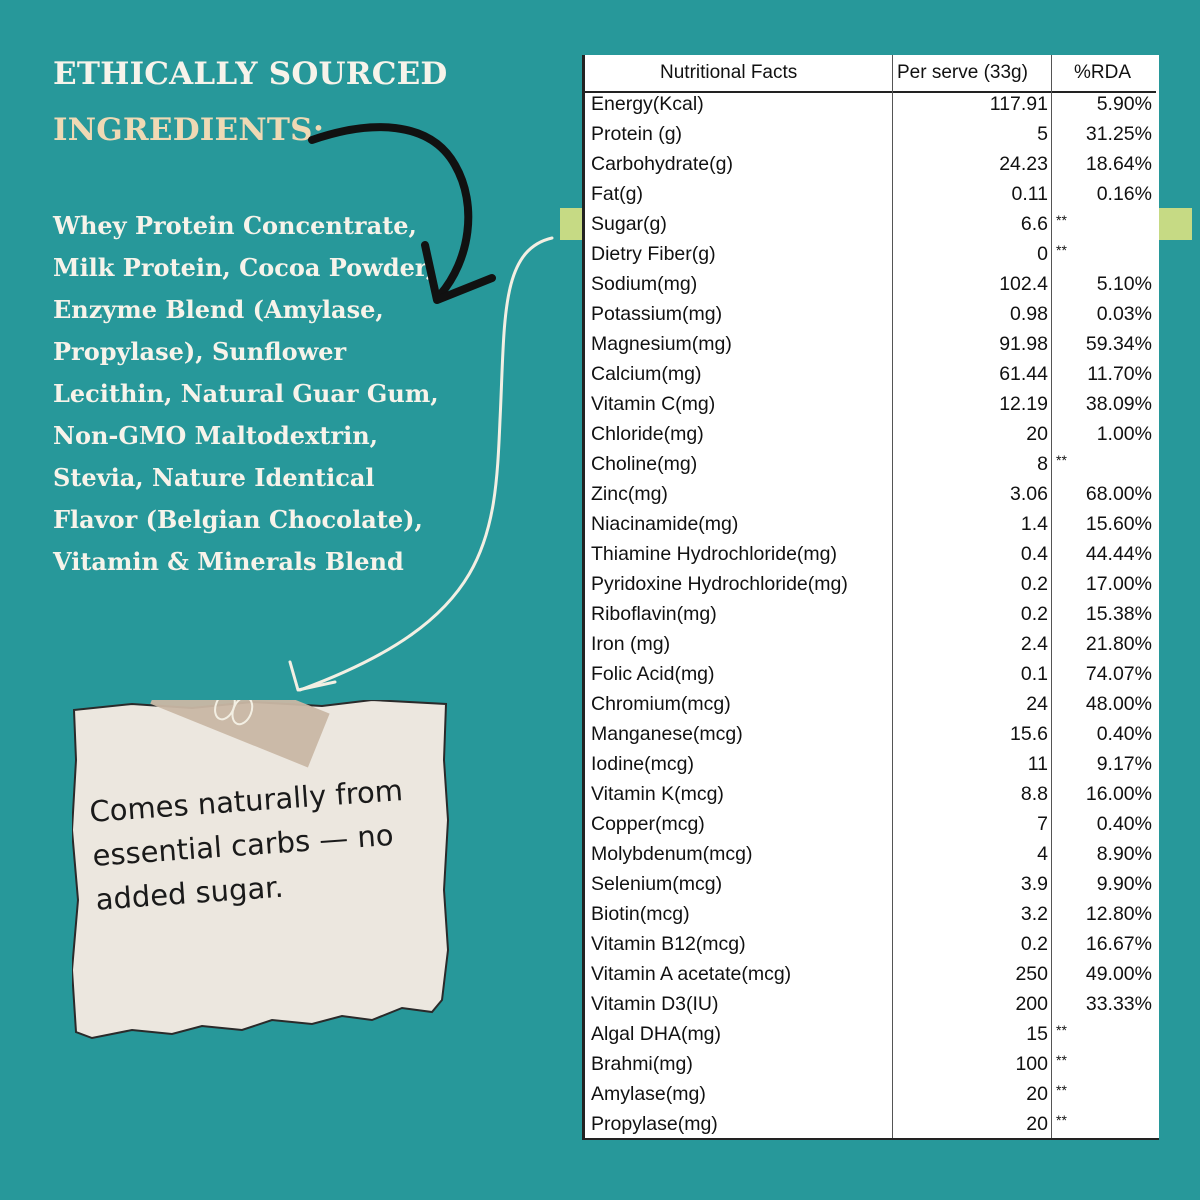  Describe the element at coordinates (1029, 314) in the screenshot. I see `per-serve-value: 0.98` at that location.